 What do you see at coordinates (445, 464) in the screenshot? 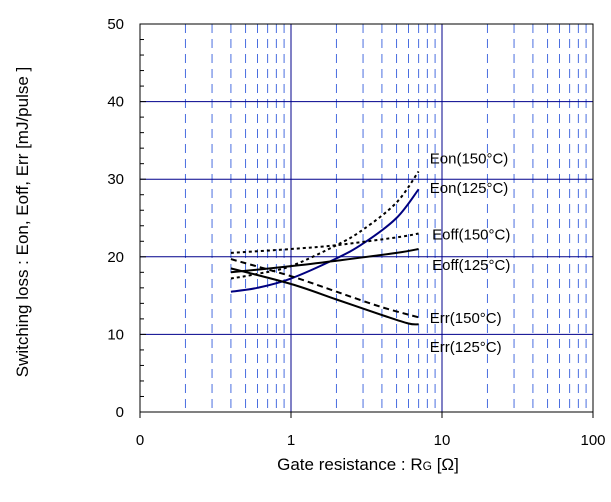
I see `x-axis-title-unit: [Ω]` at bounding box center [445, 464].